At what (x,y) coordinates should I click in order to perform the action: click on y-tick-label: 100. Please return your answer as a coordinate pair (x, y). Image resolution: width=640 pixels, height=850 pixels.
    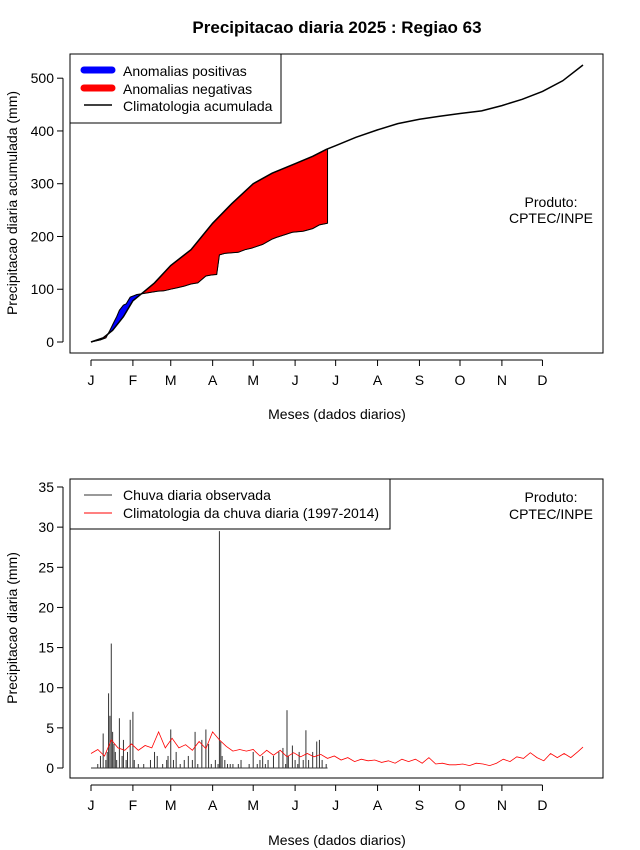
    Looking at the image, I should click on (43, 289).